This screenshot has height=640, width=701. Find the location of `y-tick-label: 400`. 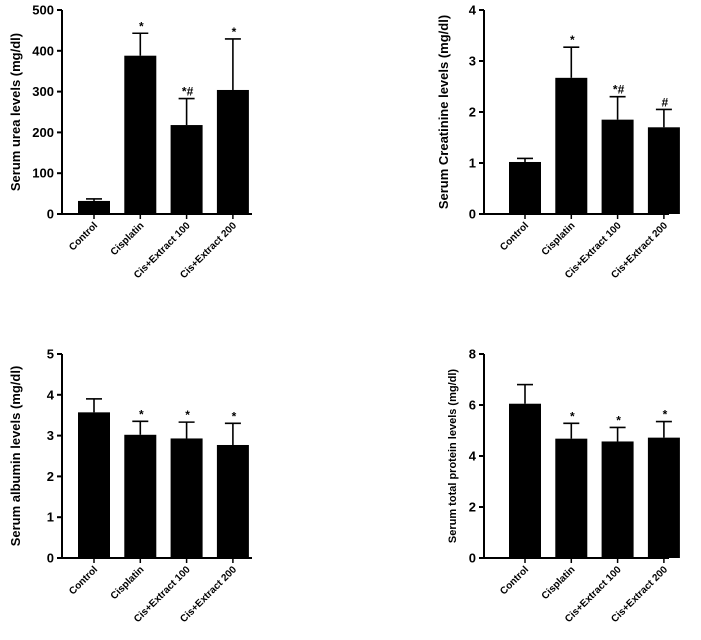

y-tick-label: 400 is located at coordinates (43, 50).